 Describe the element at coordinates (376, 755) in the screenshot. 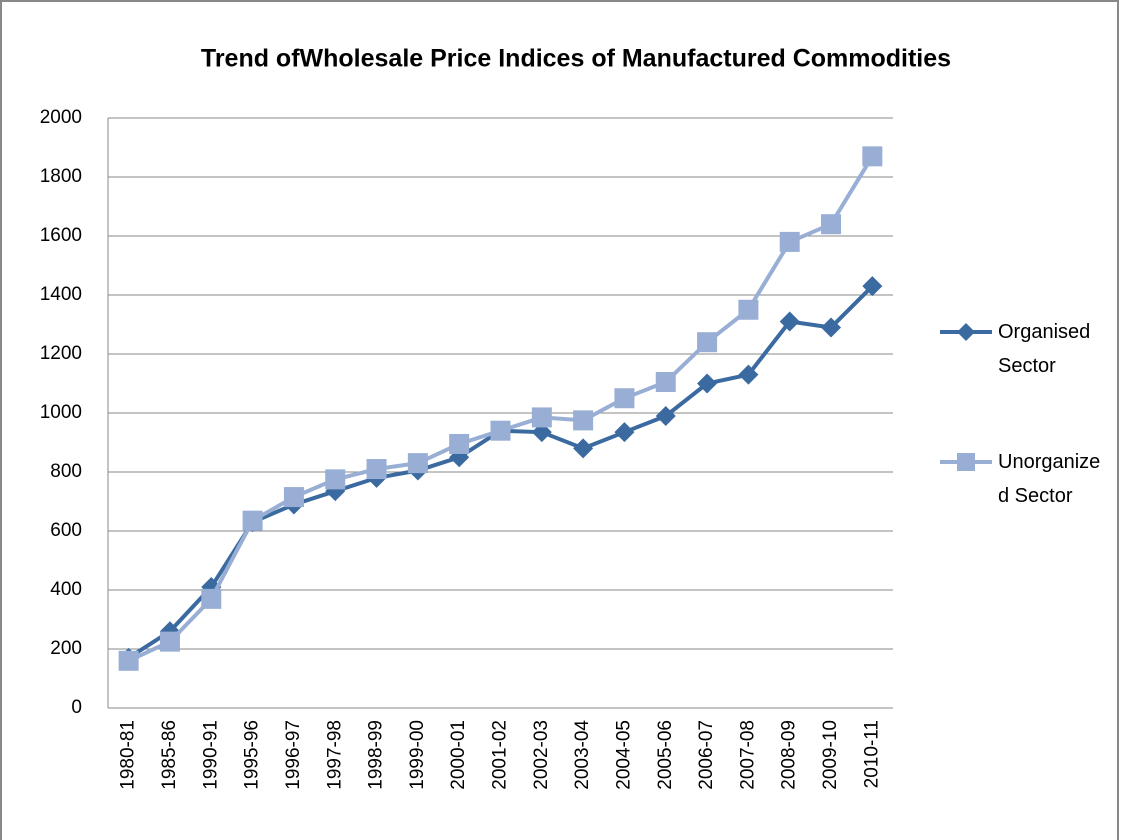

I see `x-tick-label: 1998-99` at that location.